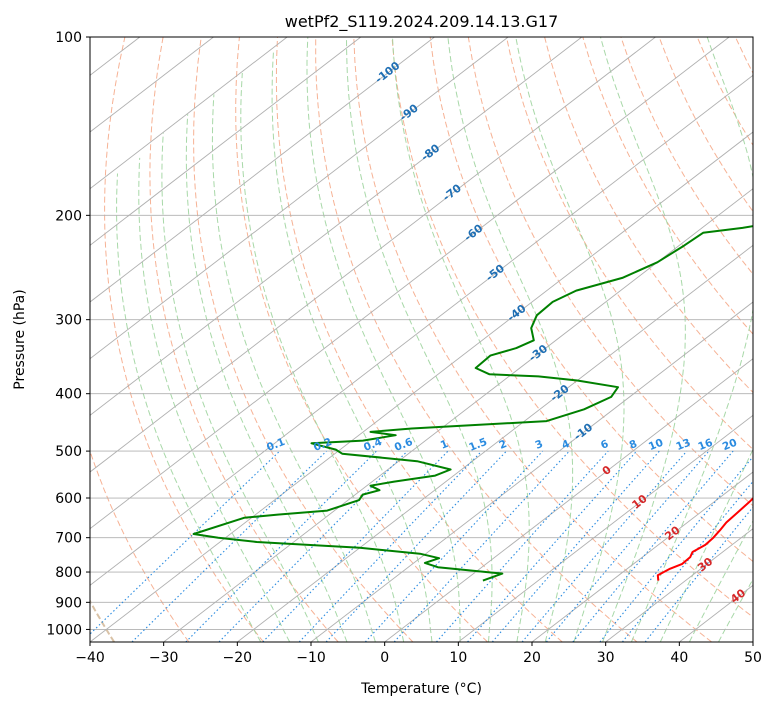  What do you see at coordinates (68, 539) in the screenshot?
I see `y-tick-label: 700` at bounding box center [68, 539].